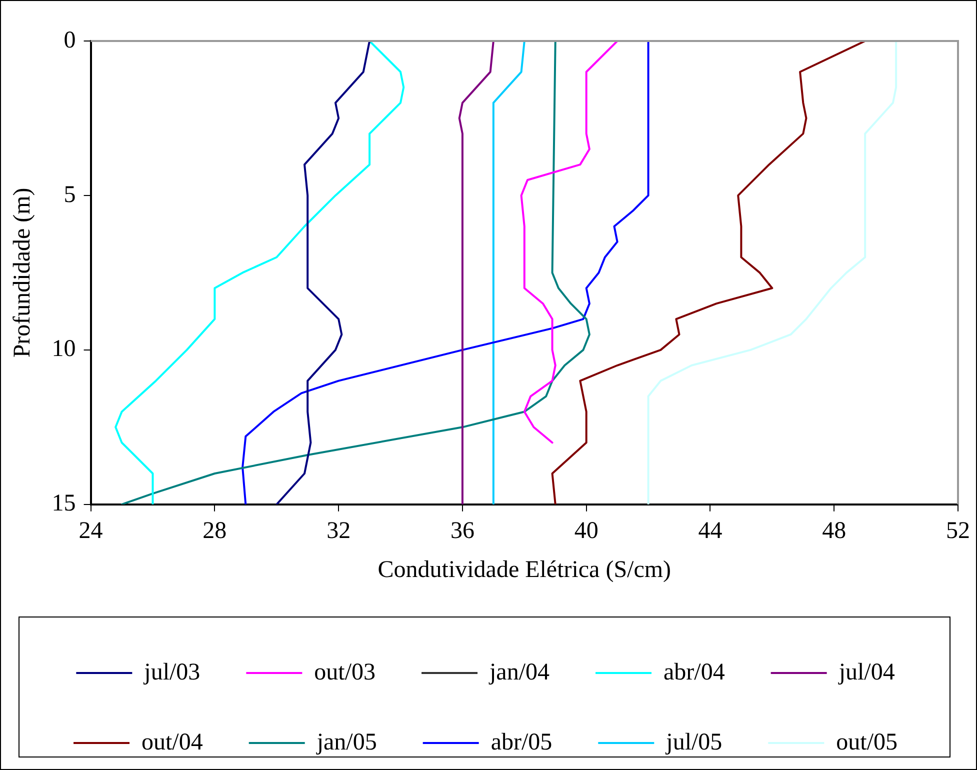 This screenshot has height=770, width=977. Describe the element at coordinates (346, 742) in the screenshot. I see `legend-label: jan/05` at that location.